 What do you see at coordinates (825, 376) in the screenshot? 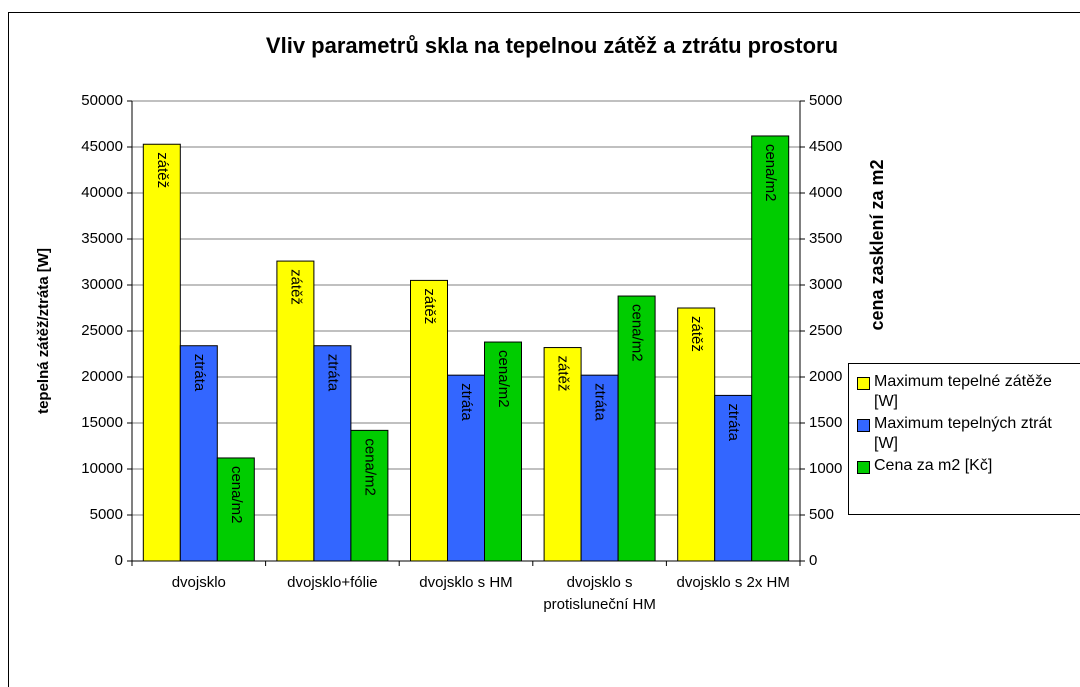
I see `y2-tick-label: 2000` at bounding box center [825, 376].